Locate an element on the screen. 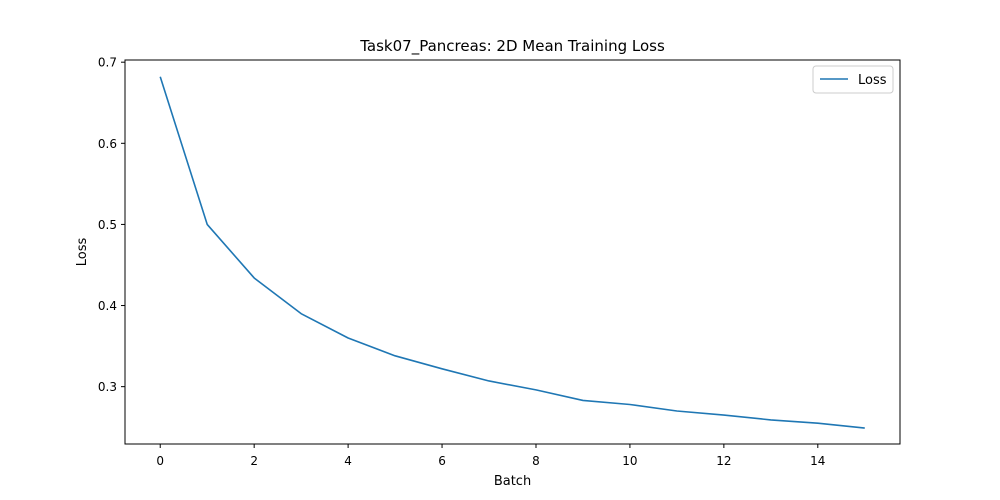  x-tick-label: 14 is located at coordinates (817, 461).